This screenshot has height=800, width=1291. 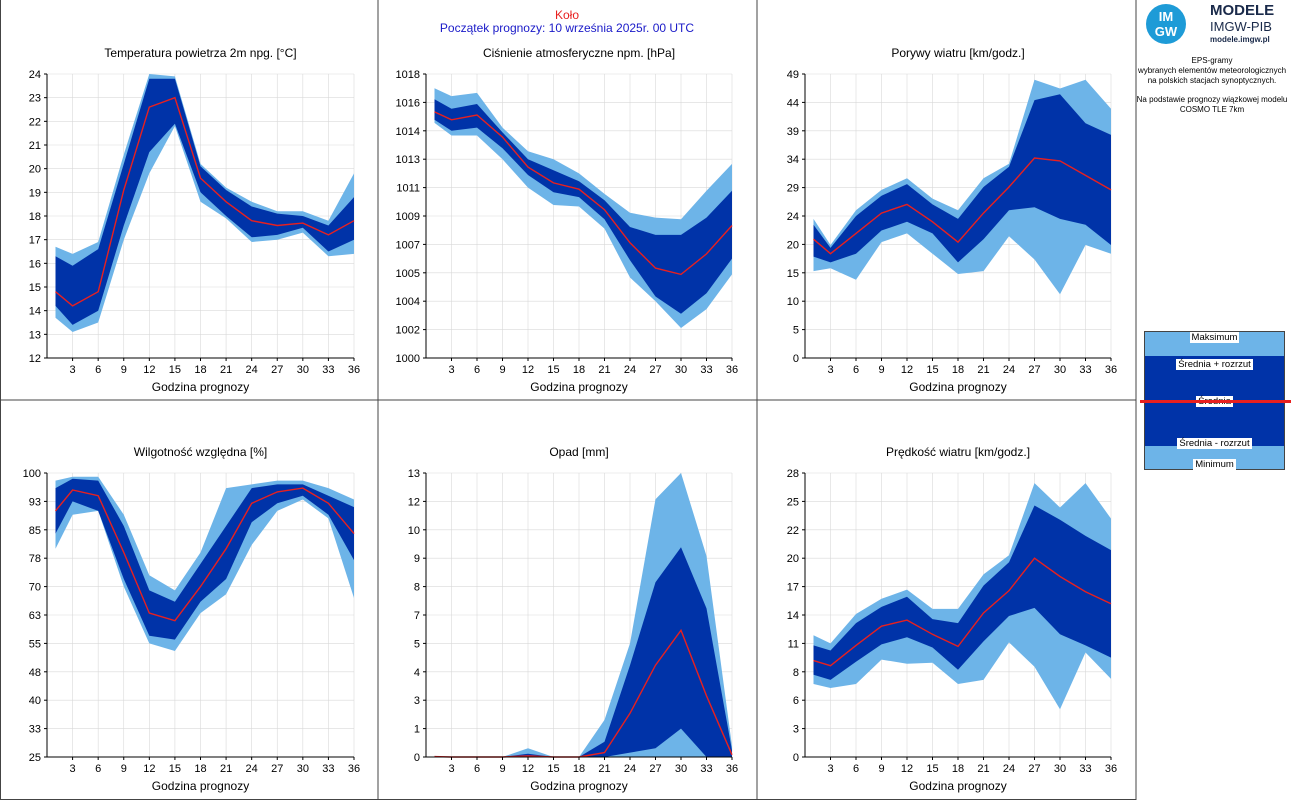 What do you see at coordinates (417, 559) in the screenshot?
I see `y-tick-label: 9` at bounding box center [417, 559].